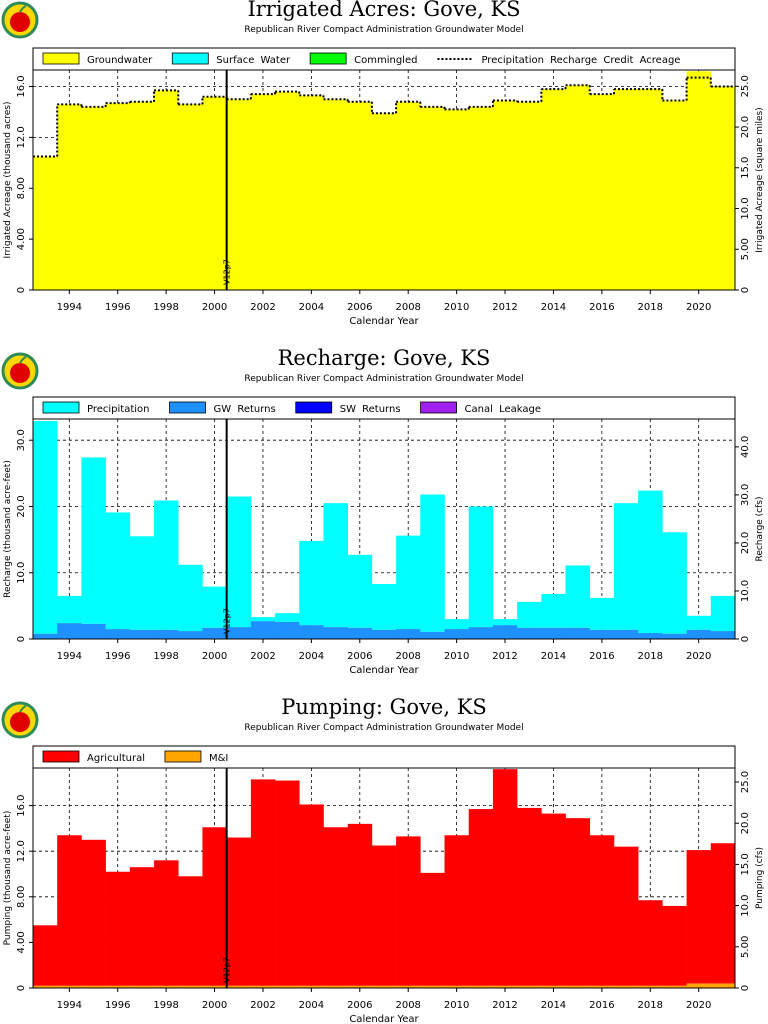 This screenshot has height=1024, width=768. Describe the element at coordinates (745, 86) in the screenshot. I see `y2-tick-label: 25.0` at that location.